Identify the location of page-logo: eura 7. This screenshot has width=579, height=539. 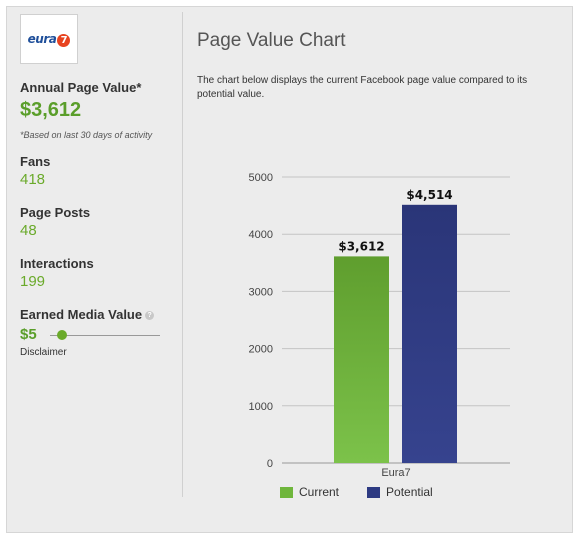
(49, 39).